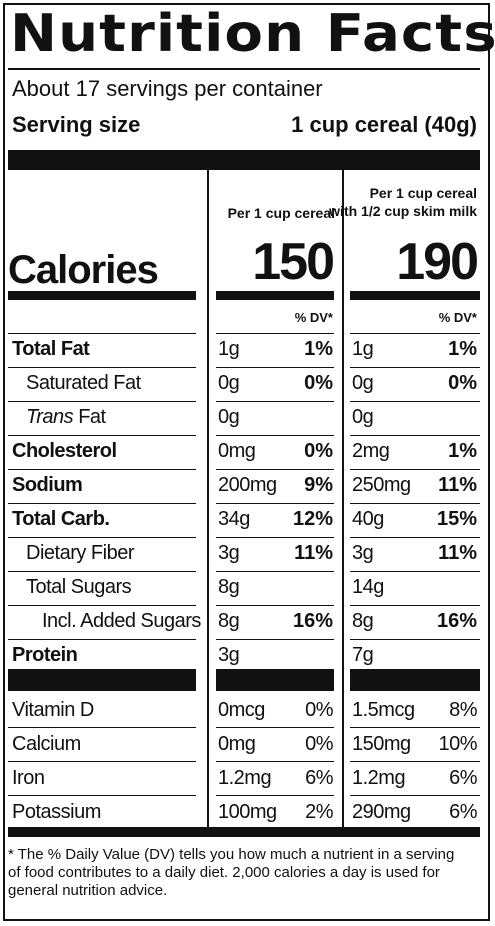  What do you see at coordinates (384, 124) in the screenshot?
I see `serving-size-value: 1 cup cereal (40g)` at bounding box center [384, 124].